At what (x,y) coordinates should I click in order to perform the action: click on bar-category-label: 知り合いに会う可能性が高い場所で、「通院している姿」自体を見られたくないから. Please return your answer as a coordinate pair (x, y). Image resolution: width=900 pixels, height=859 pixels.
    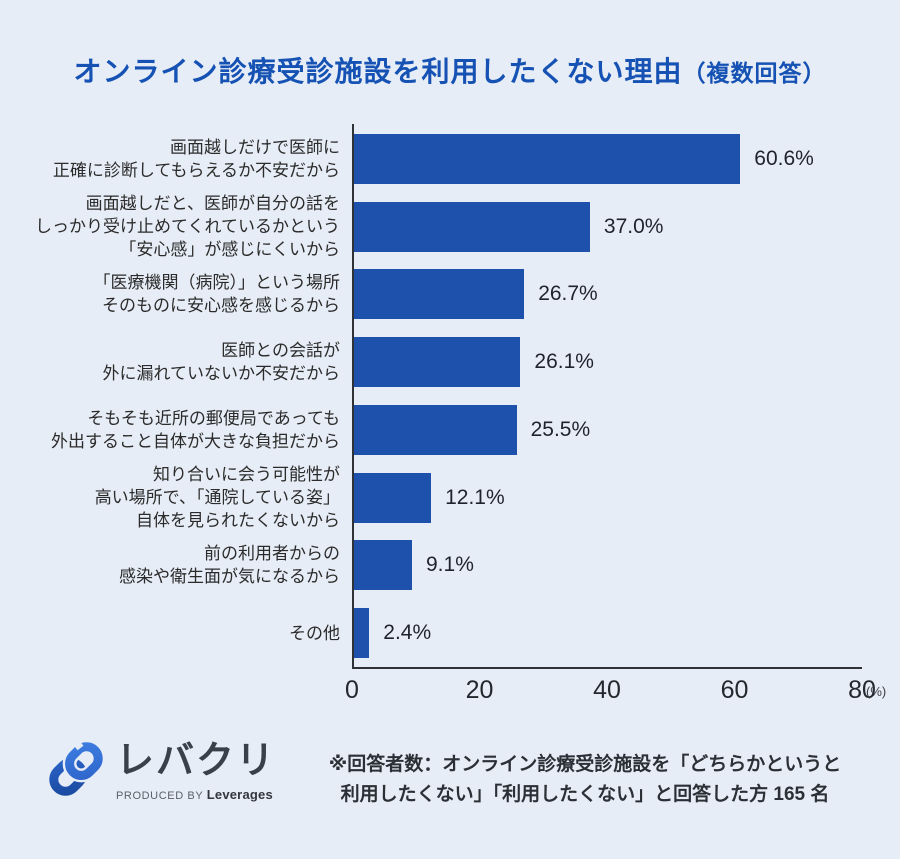
    Looking at the image, I should click on (176, 497).